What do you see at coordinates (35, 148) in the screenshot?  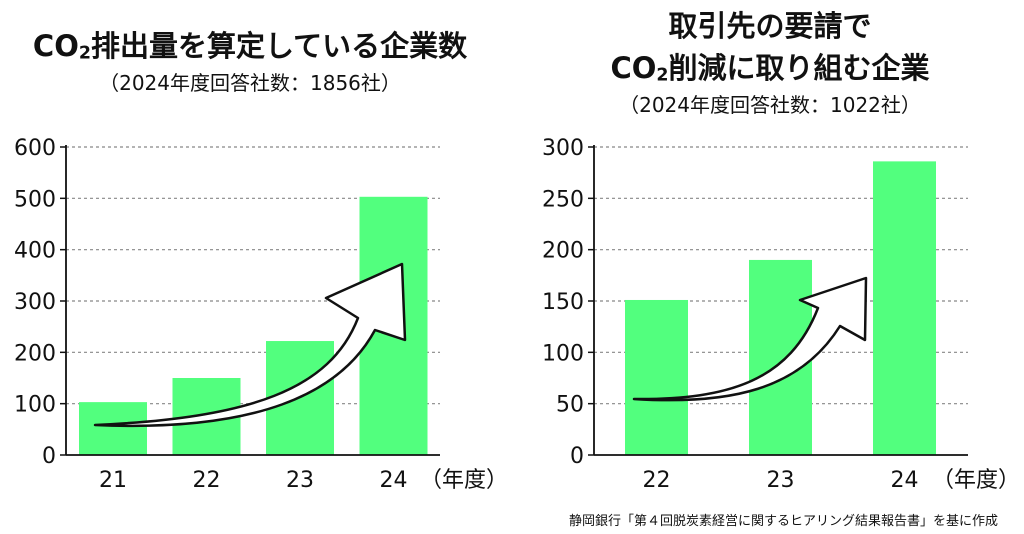 I see `y-tick-label: 600` at bounding box center [35, 148].